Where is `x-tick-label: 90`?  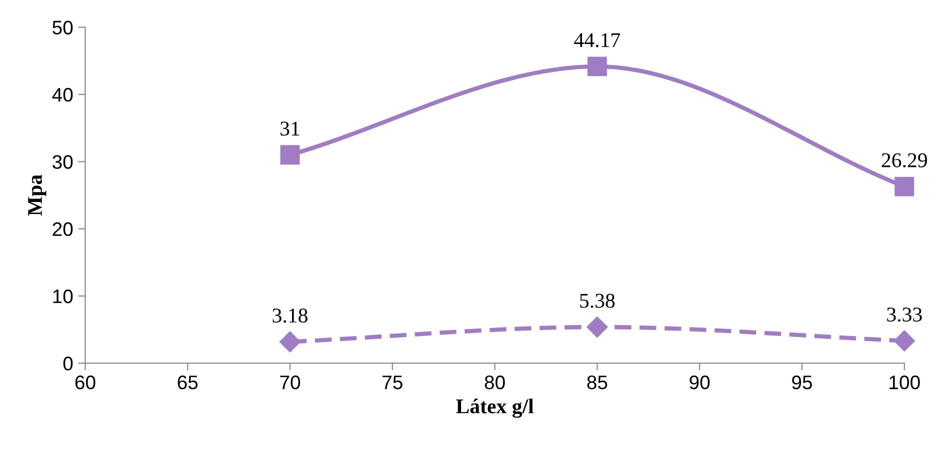
x-tick-label: 90 is located at coordinates (700, 383).